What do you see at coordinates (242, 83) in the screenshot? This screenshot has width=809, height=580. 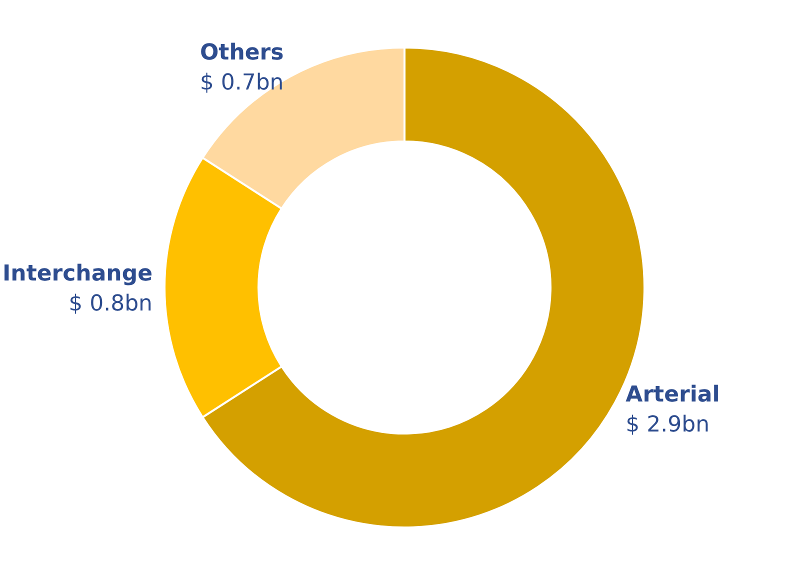 I see `data-label: $ 0.7bn` at bounding box center [242, 83].